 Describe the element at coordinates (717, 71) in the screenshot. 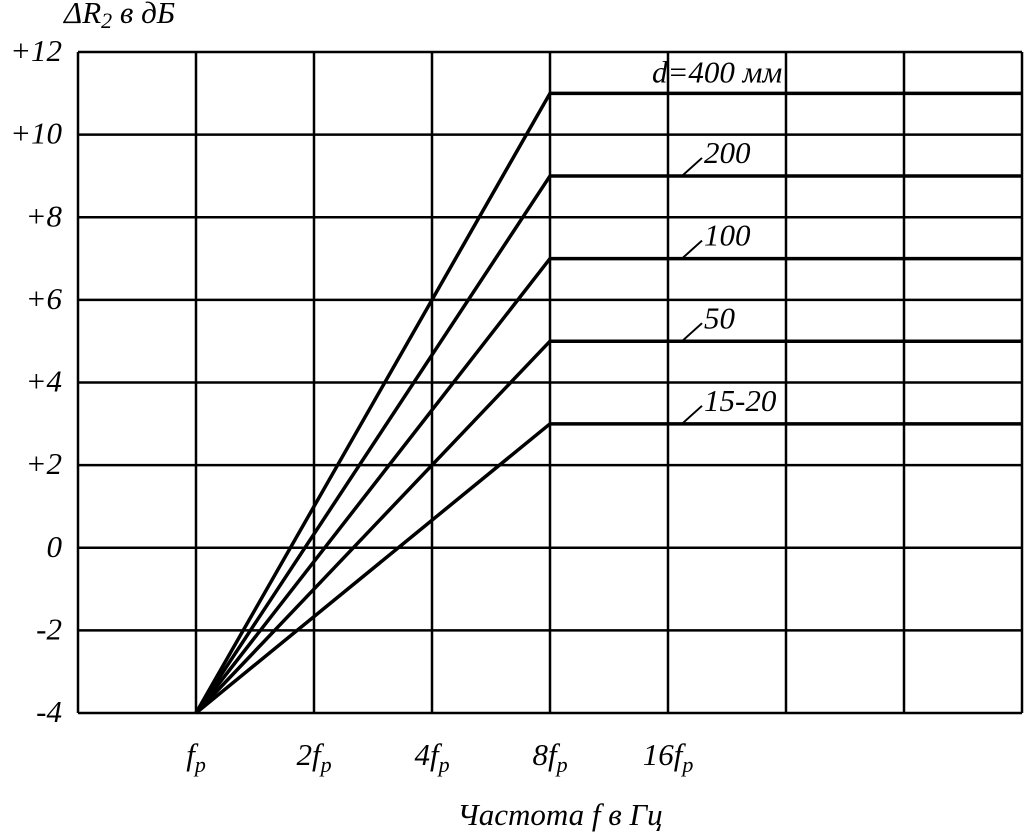

I see `series-label: d=400 мм` at that location.